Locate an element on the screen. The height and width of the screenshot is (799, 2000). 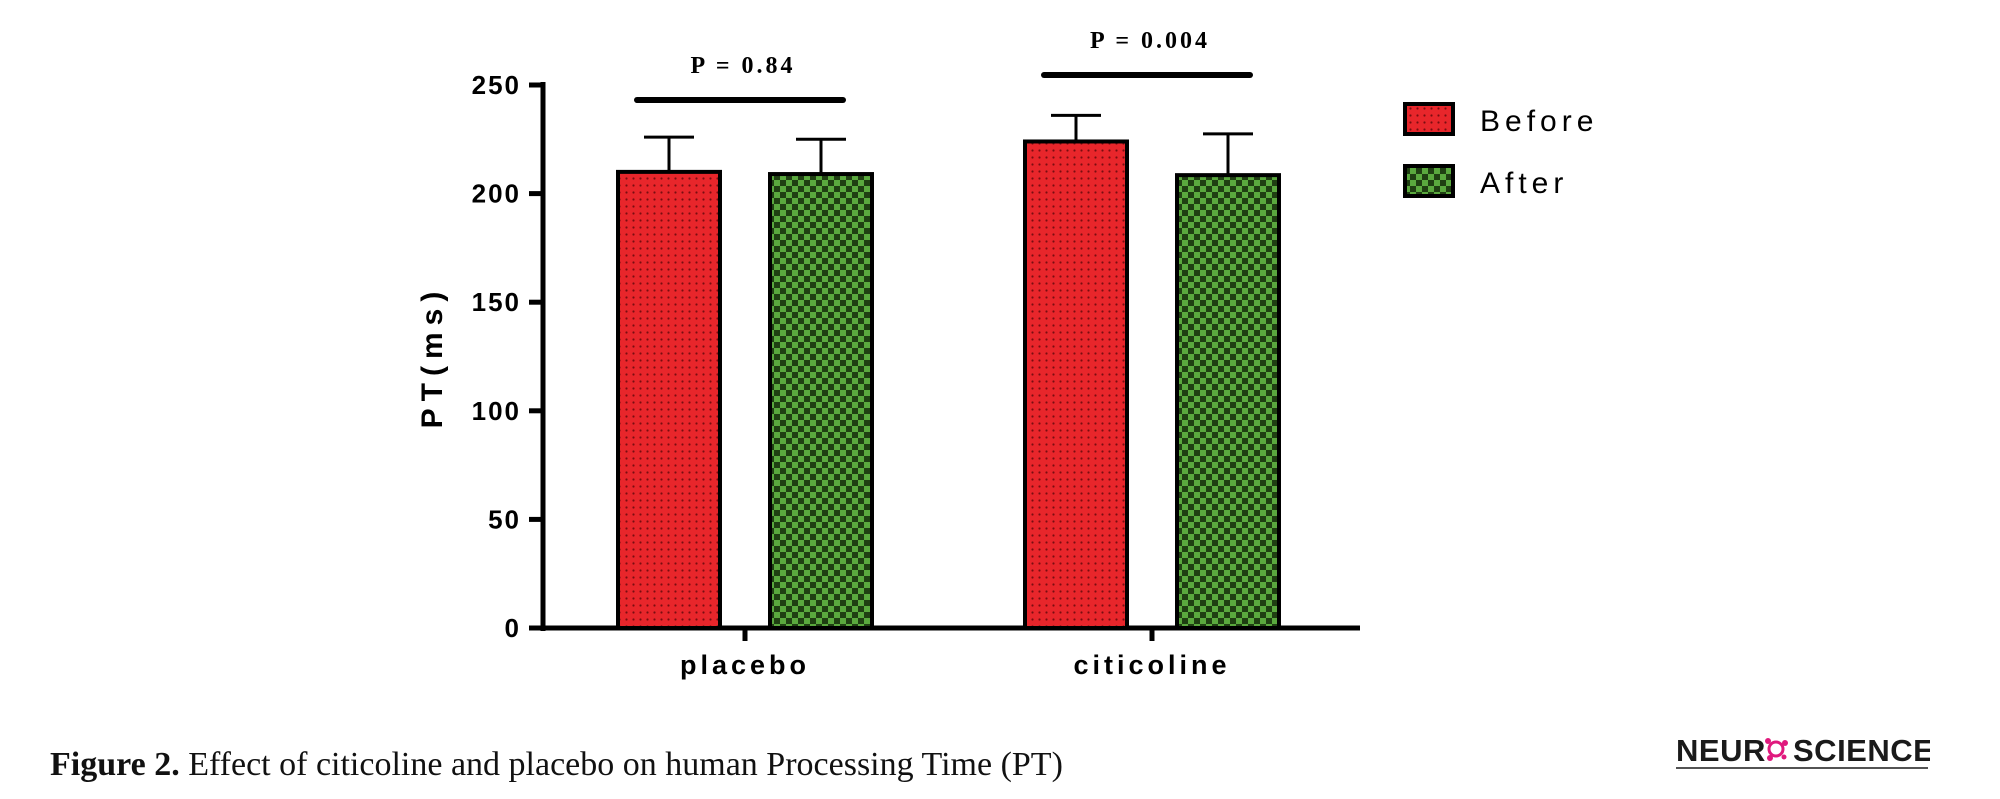
neuroscience-logo: NEUR SCIENCE is located at coordinates (1803, 751).